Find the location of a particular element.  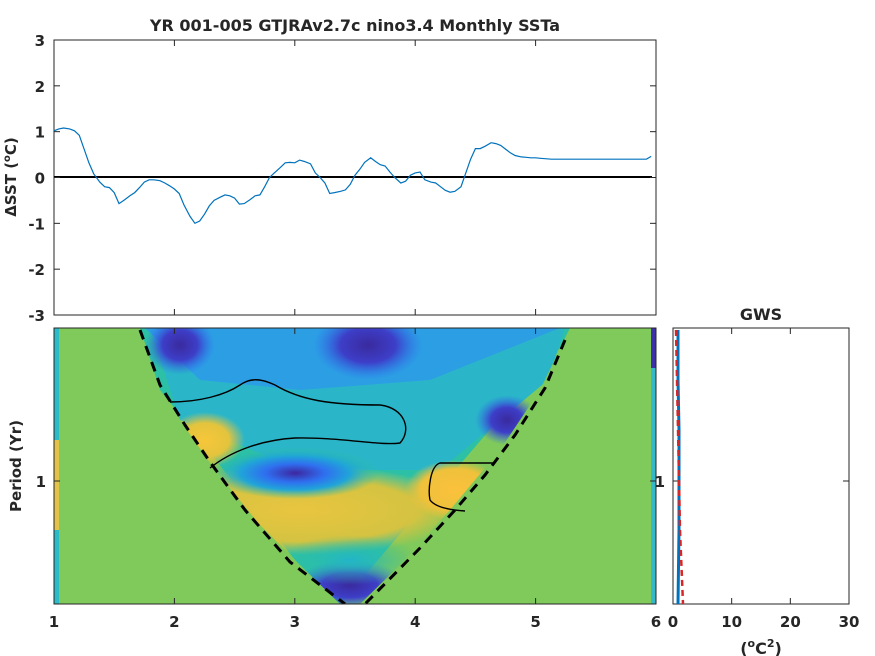

wavelet-xtick-label: 4 is located at coordinates (415, 622).